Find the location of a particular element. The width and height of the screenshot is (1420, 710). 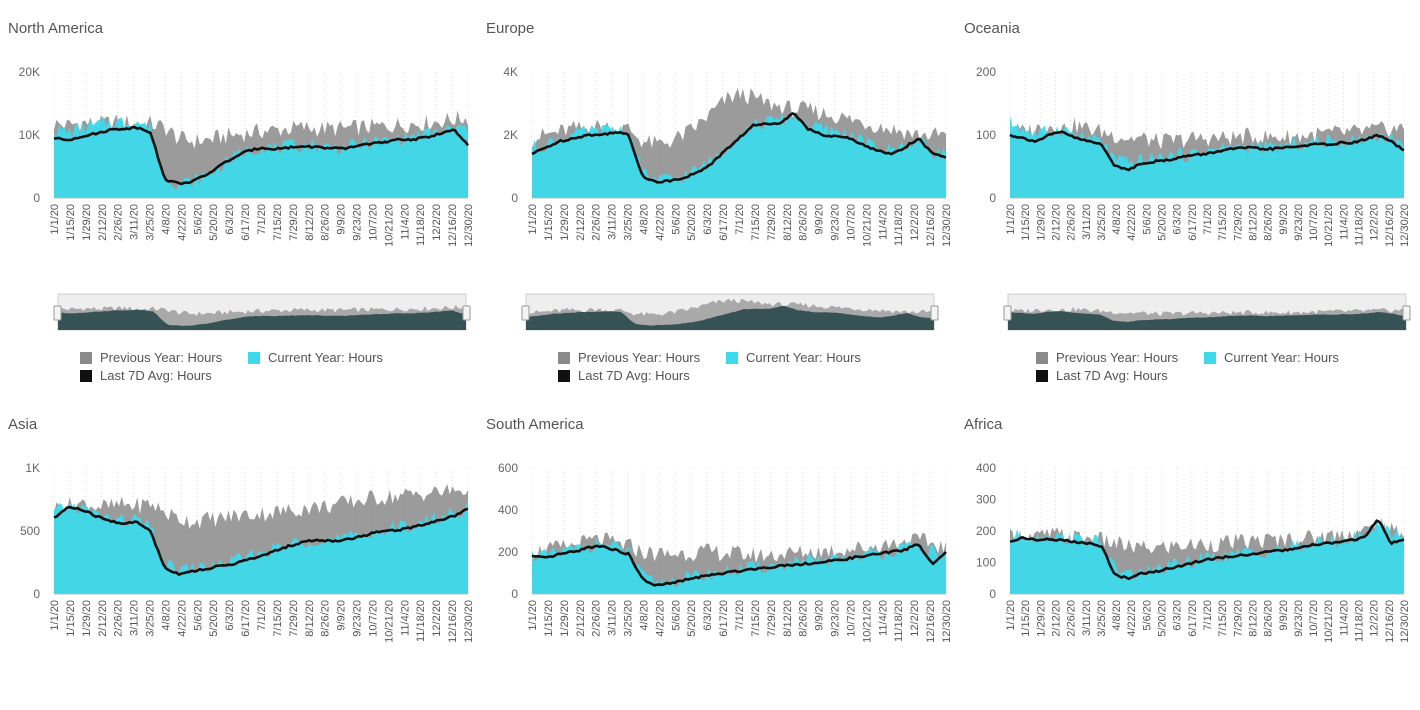

chart-title: Africa is located at coordinates (983, 424).